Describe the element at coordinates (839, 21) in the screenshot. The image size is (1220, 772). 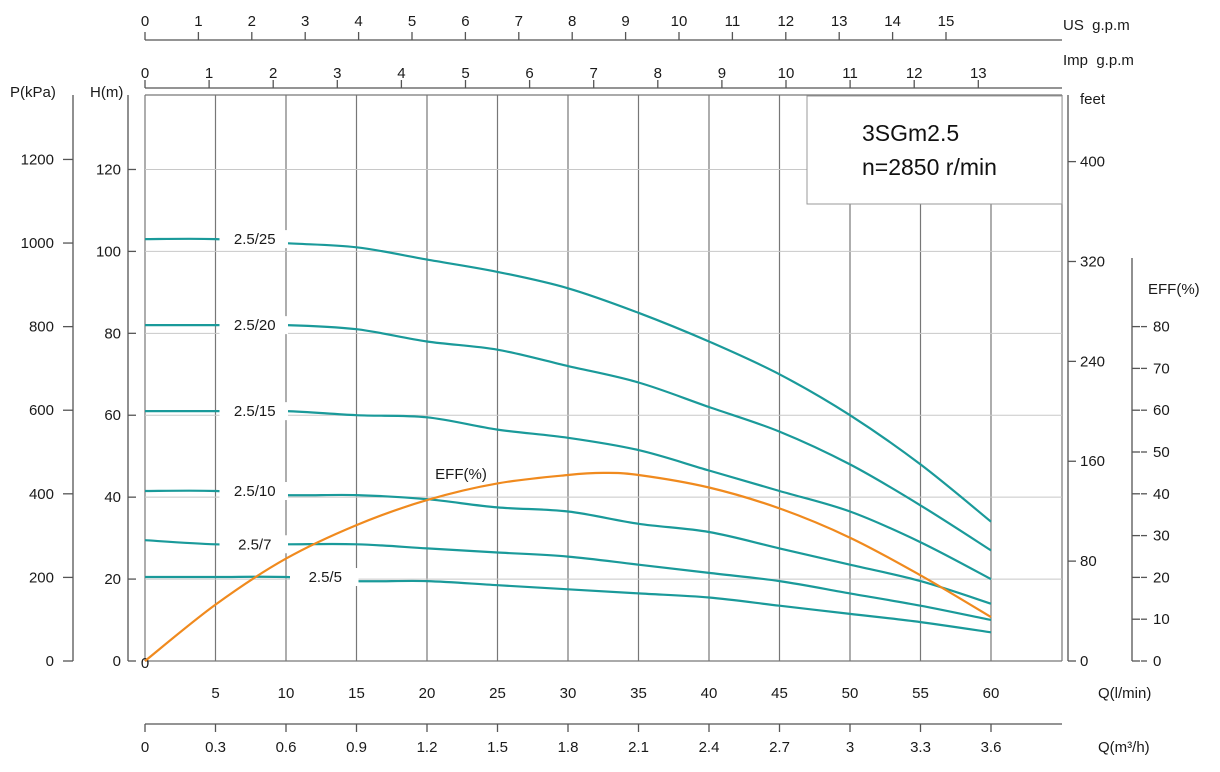
I see `us-gpm-axis-tick-label: 13` at that location.